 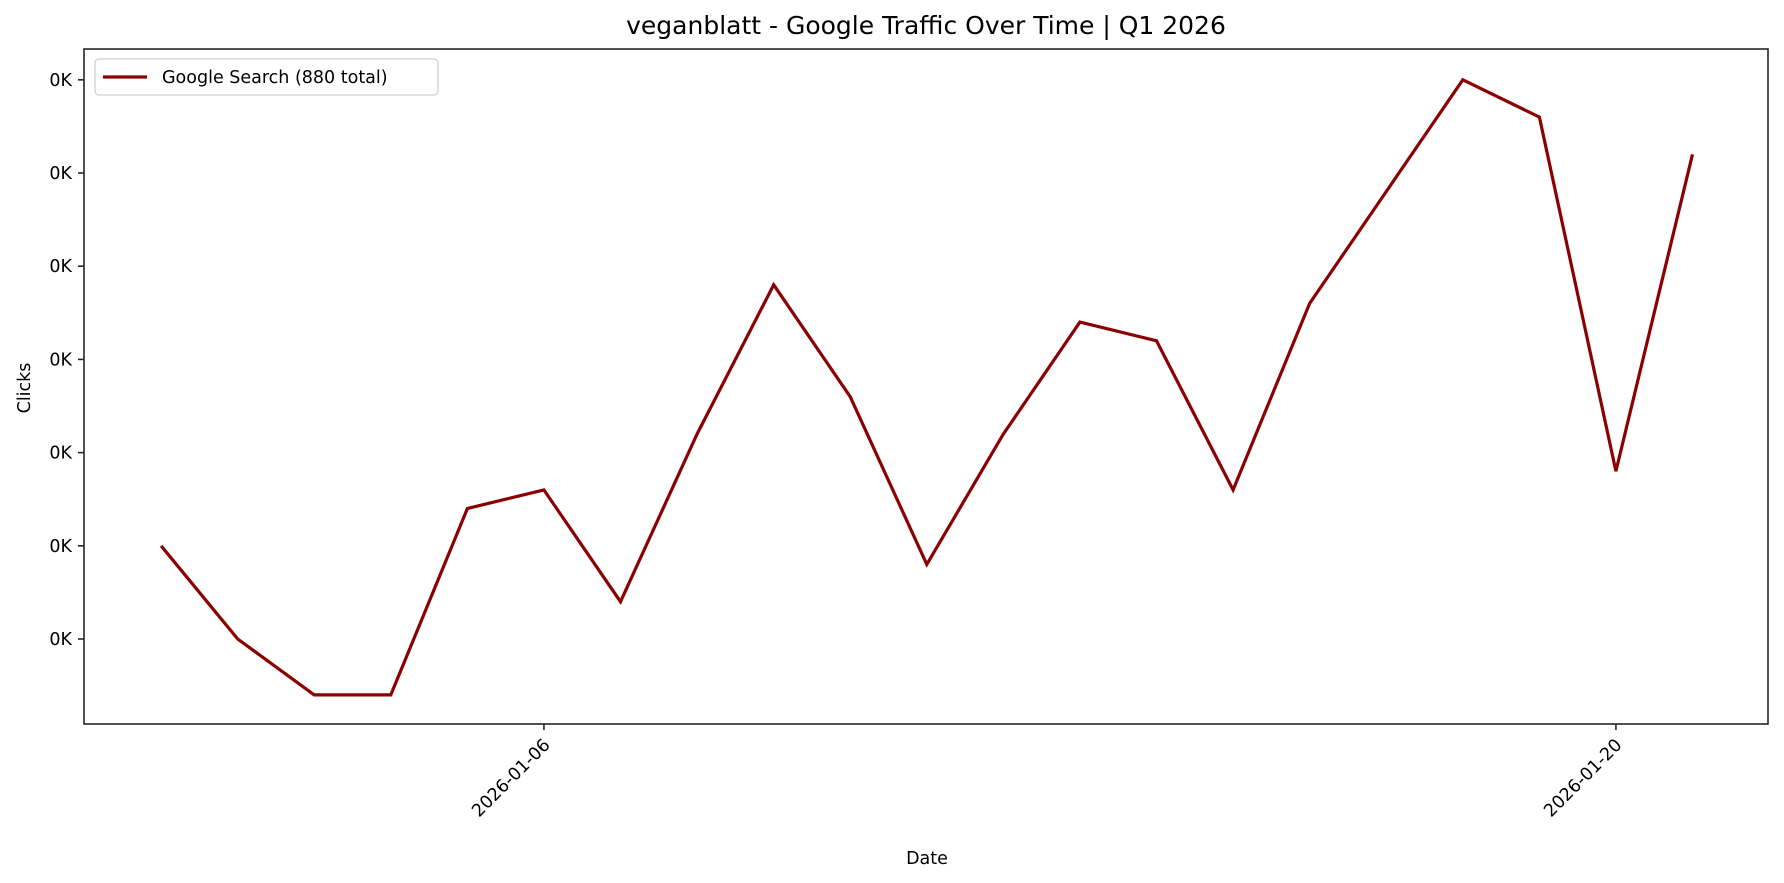 I want to click on legend-box, so click(x=266, y=77).